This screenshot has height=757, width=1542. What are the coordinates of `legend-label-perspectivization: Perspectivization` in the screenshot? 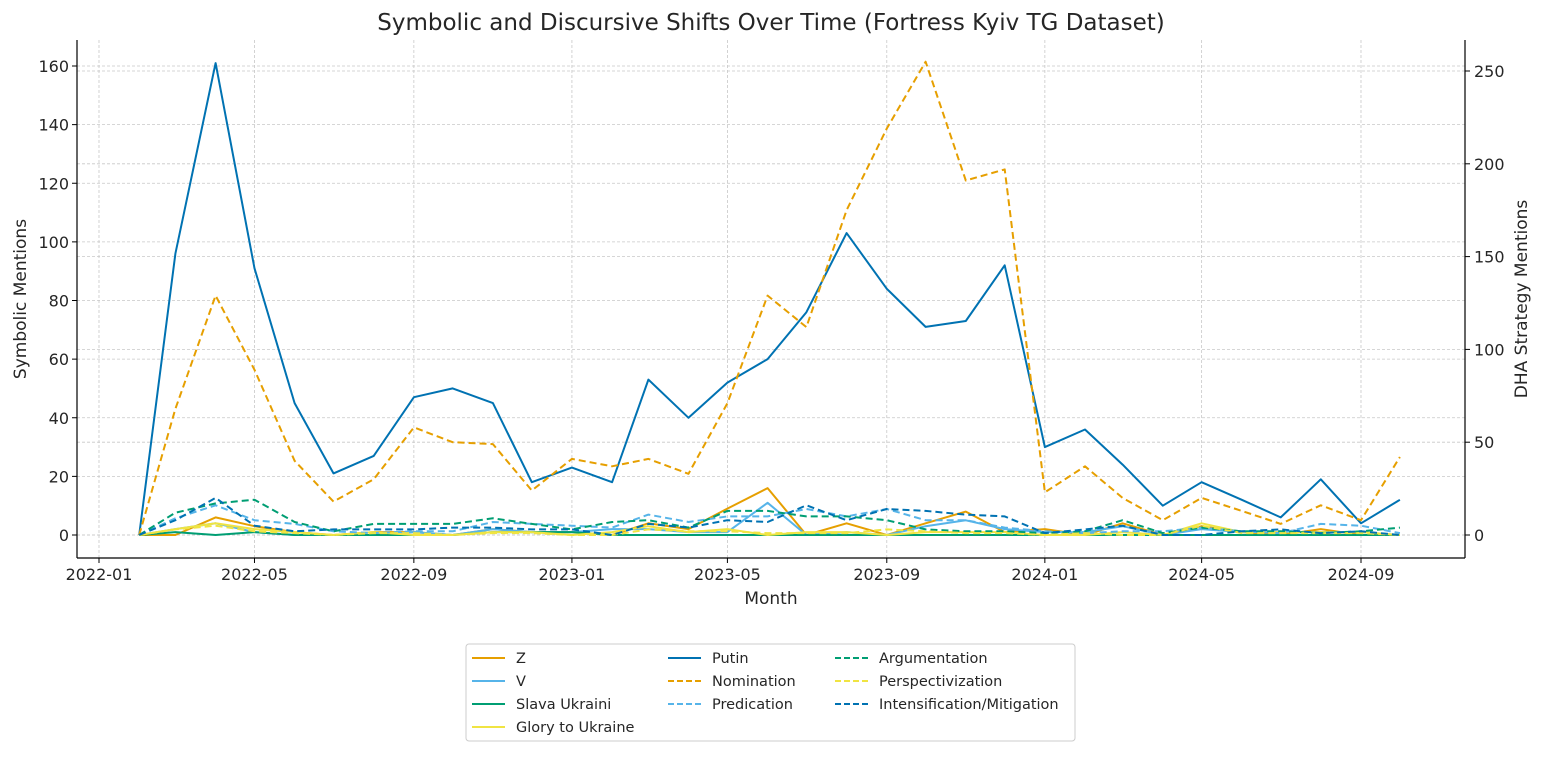 It's located at (940, 682).